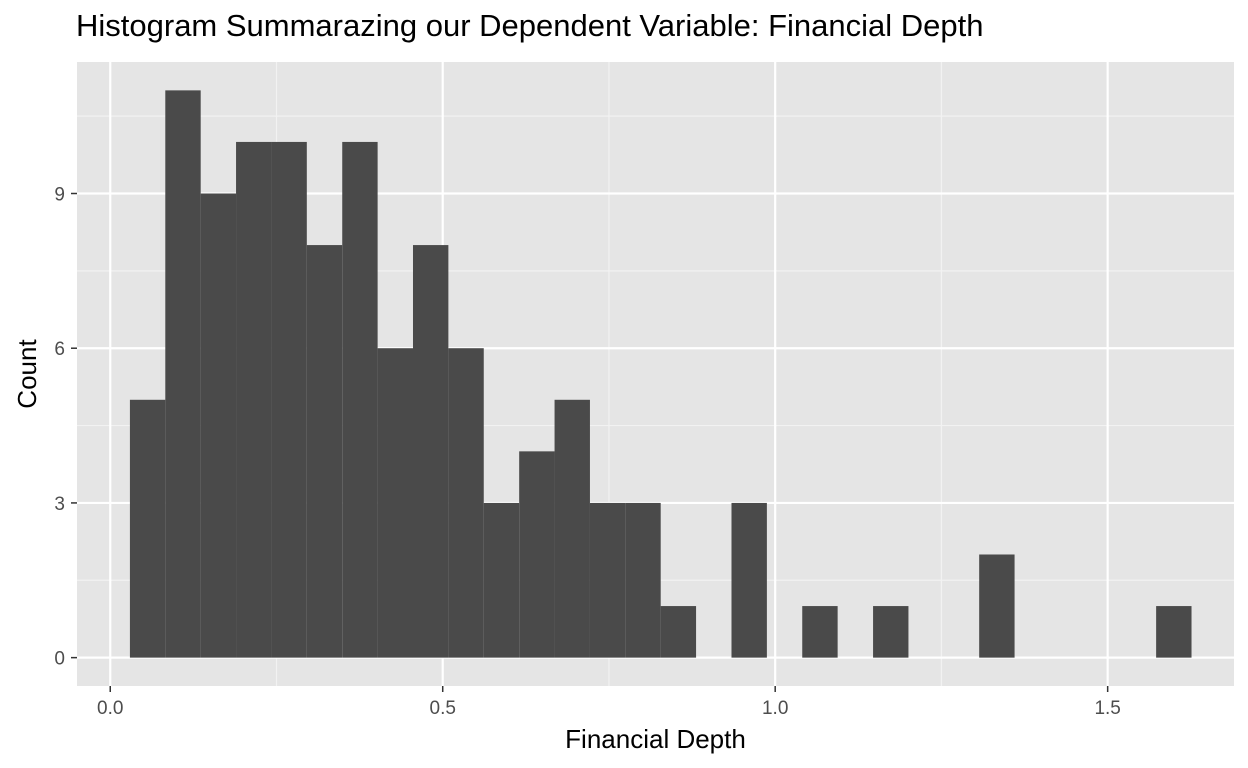 The height and width of the screenshot is (768, 1248). Describe the element at coordinates (655, 739) in the screenshot. I see `x-axis-title: Financial Depth` at that location.